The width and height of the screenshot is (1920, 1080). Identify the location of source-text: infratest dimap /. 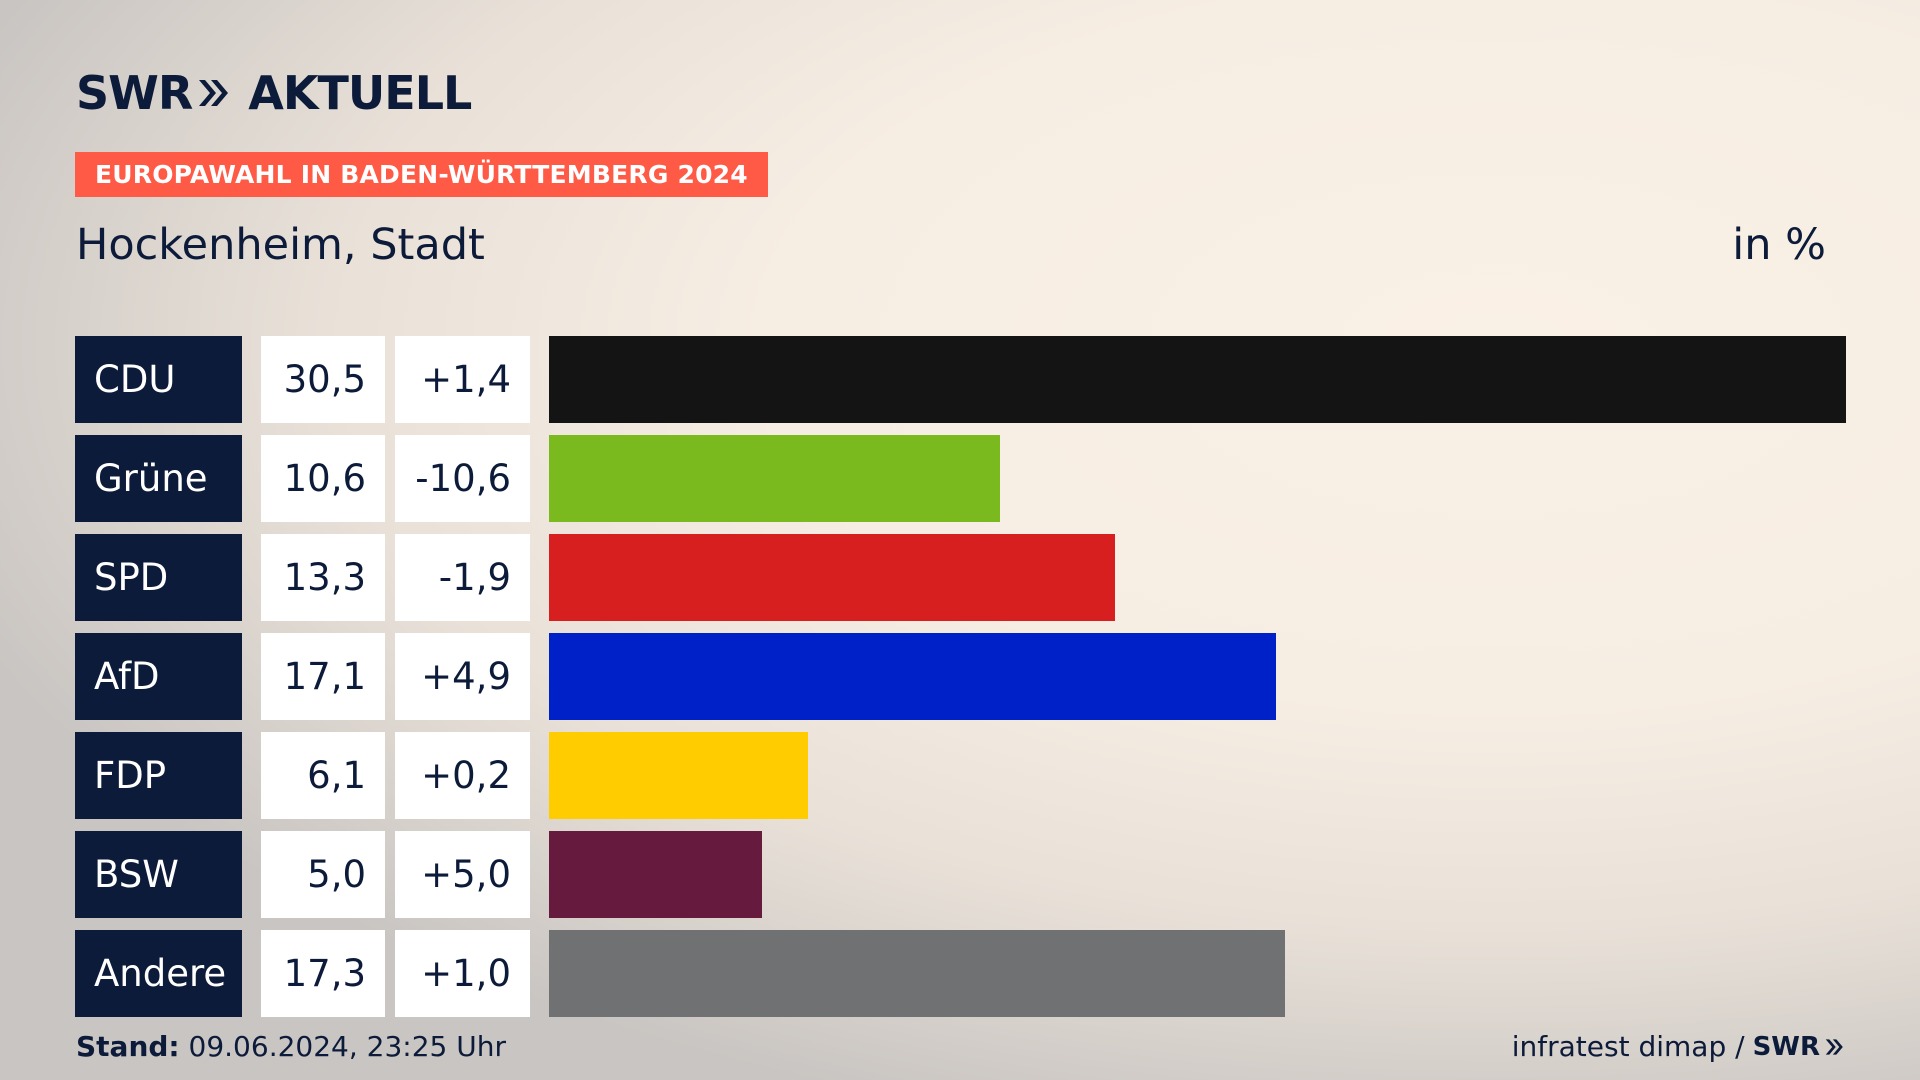
(1628, 1046).